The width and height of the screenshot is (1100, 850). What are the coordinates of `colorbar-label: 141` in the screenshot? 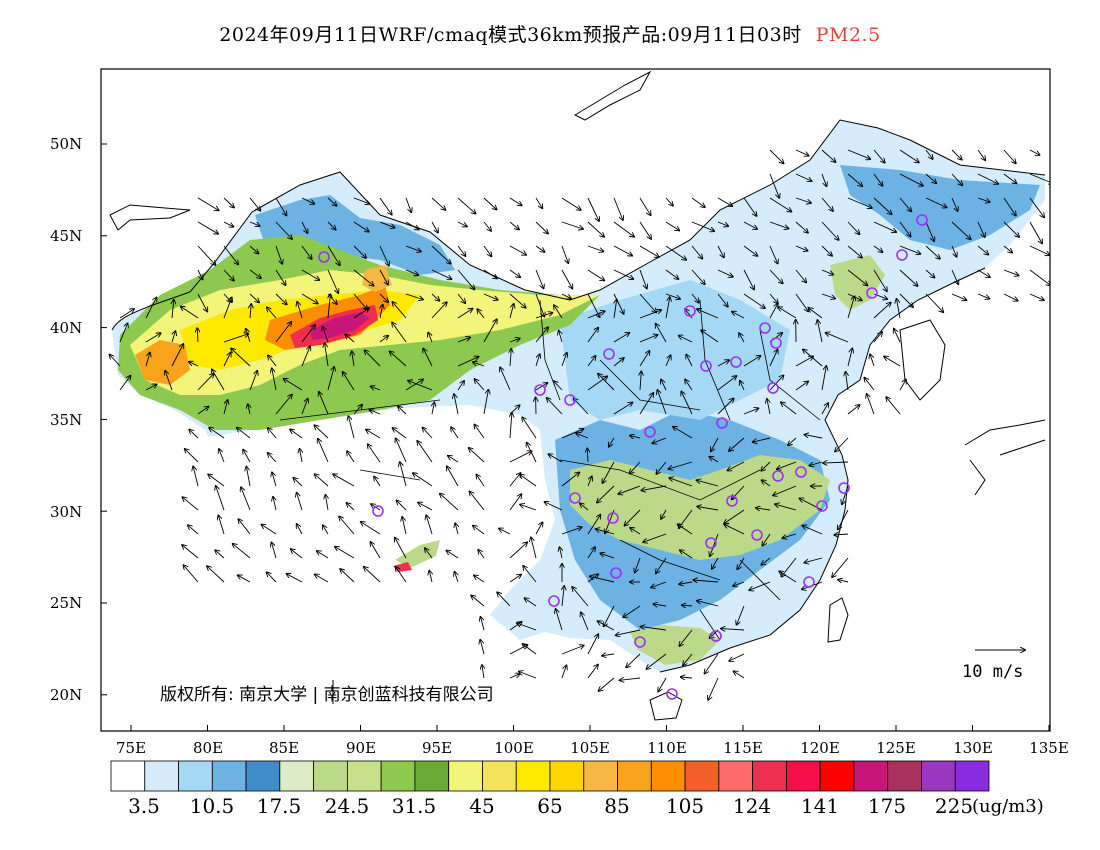 It's located at (820, 806).